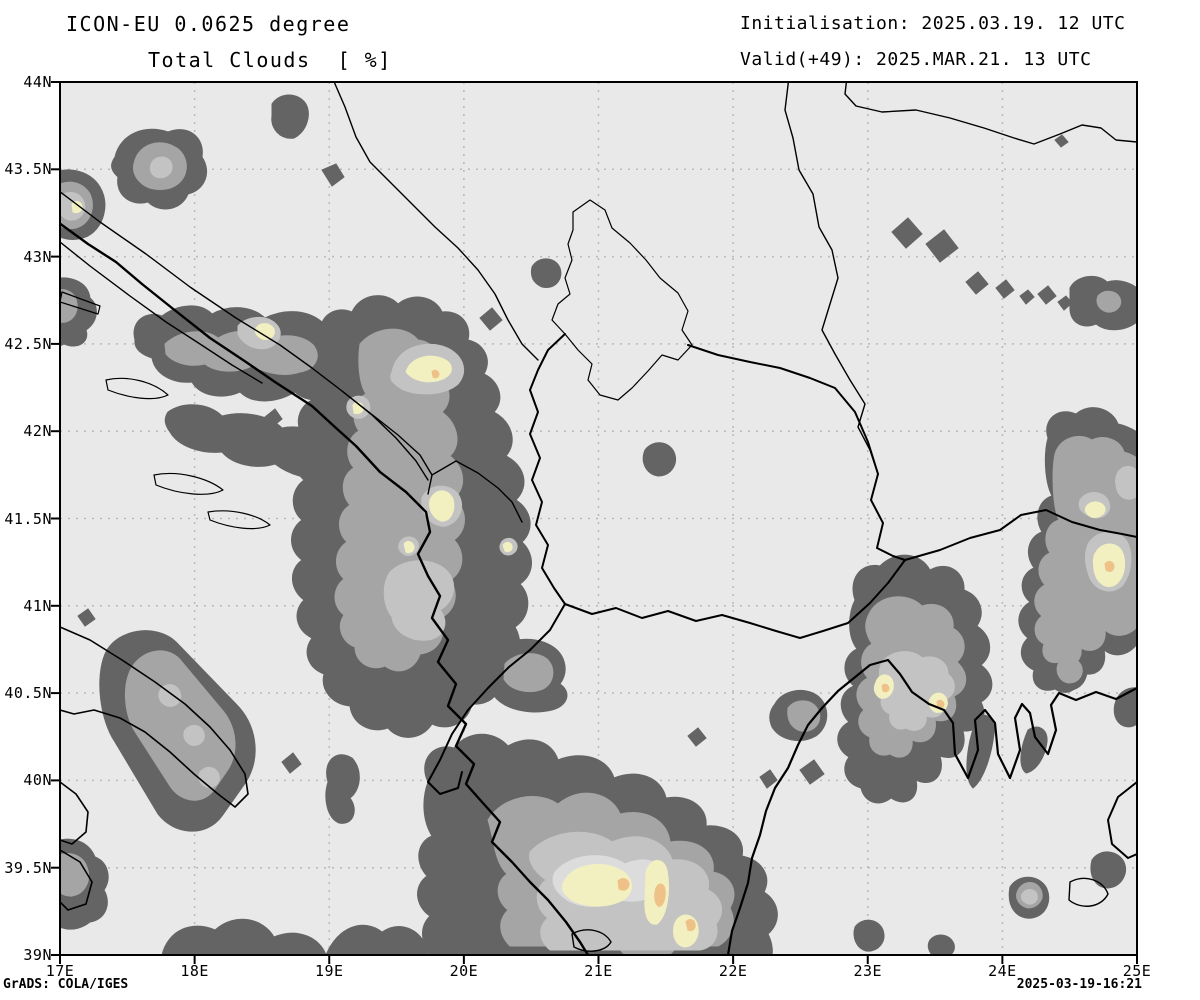 This screenshot has height=1000, width=1200. I want to click on model-title: ICON-EU 0.0625 degree, so click(208, 24).